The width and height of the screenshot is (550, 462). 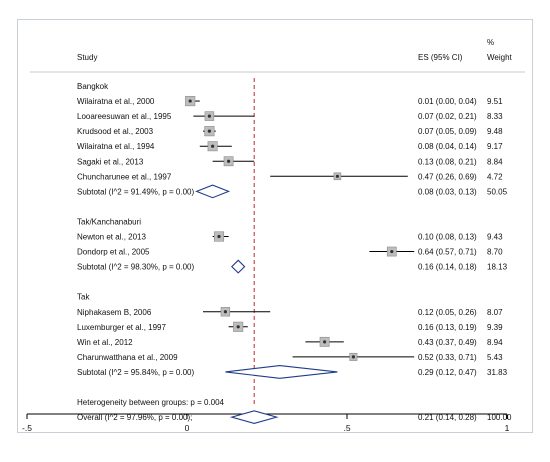 I want to click on effect-size-text: 0.16 (0.14, 0.18), so click(x=447, y=267).